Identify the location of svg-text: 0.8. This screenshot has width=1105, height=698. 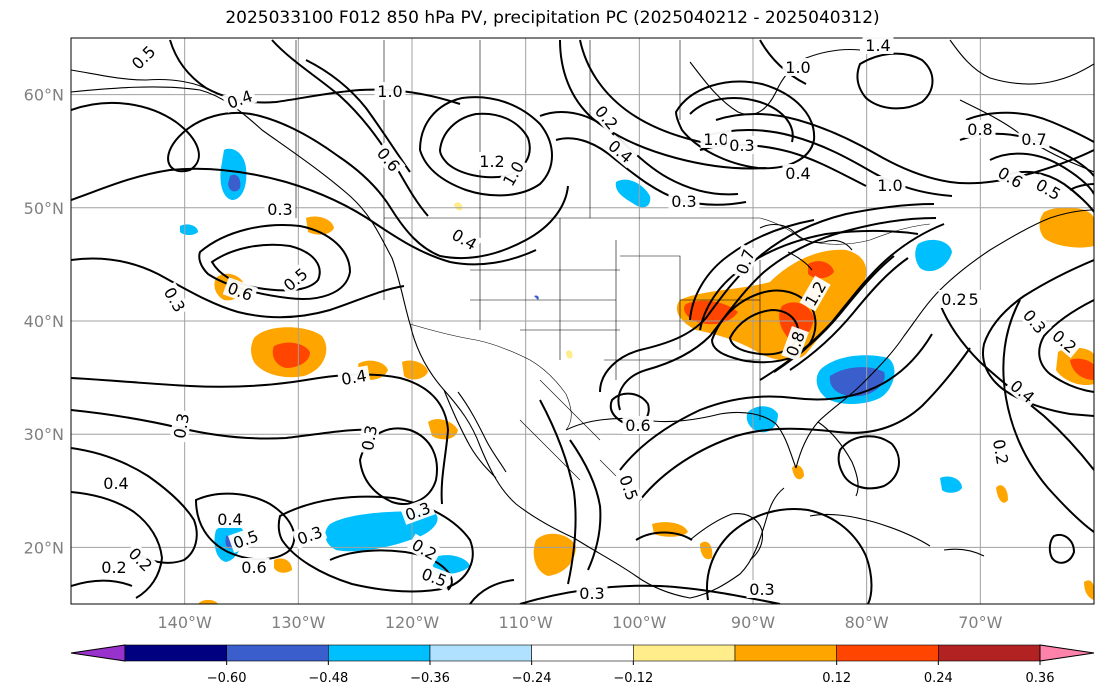
(979, 129).